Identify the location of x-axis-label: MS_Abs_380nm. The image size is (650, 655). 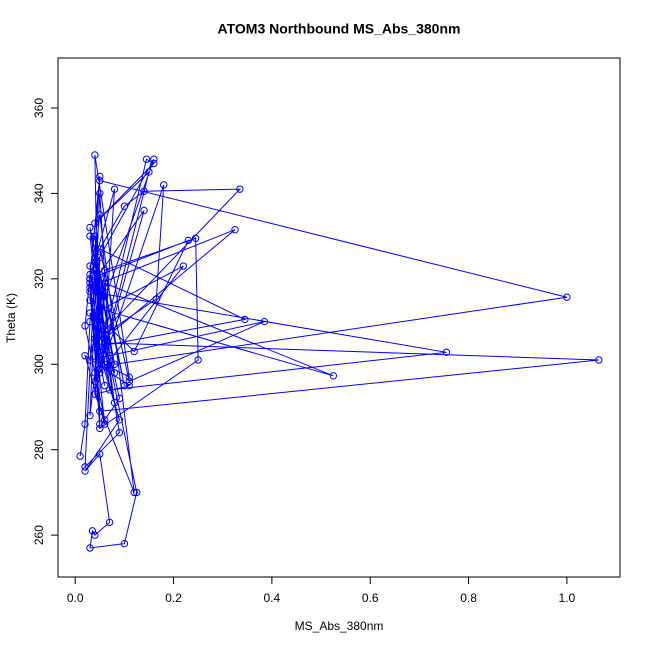
(339, 626).